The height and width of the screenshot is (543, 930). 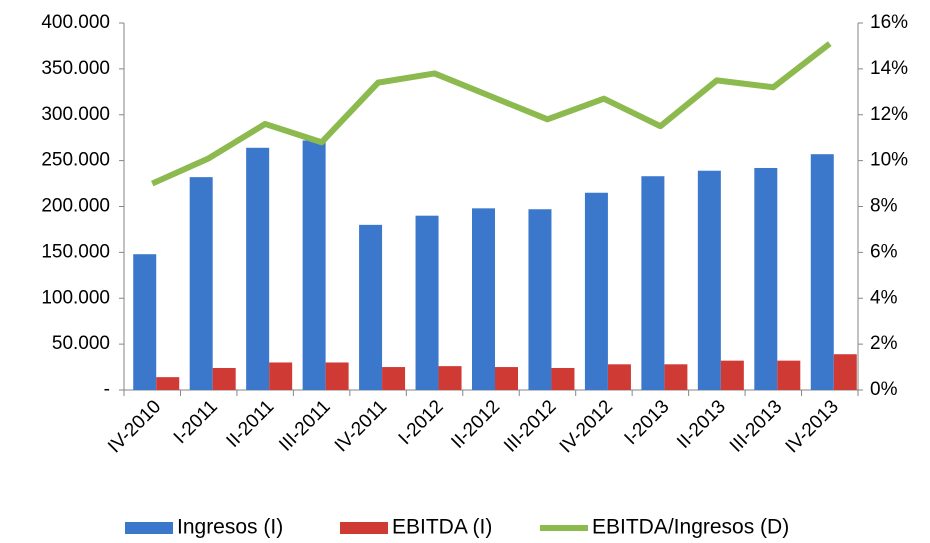 I want to click on legend-label: Ingresos (I), so click(x=230, y=527).